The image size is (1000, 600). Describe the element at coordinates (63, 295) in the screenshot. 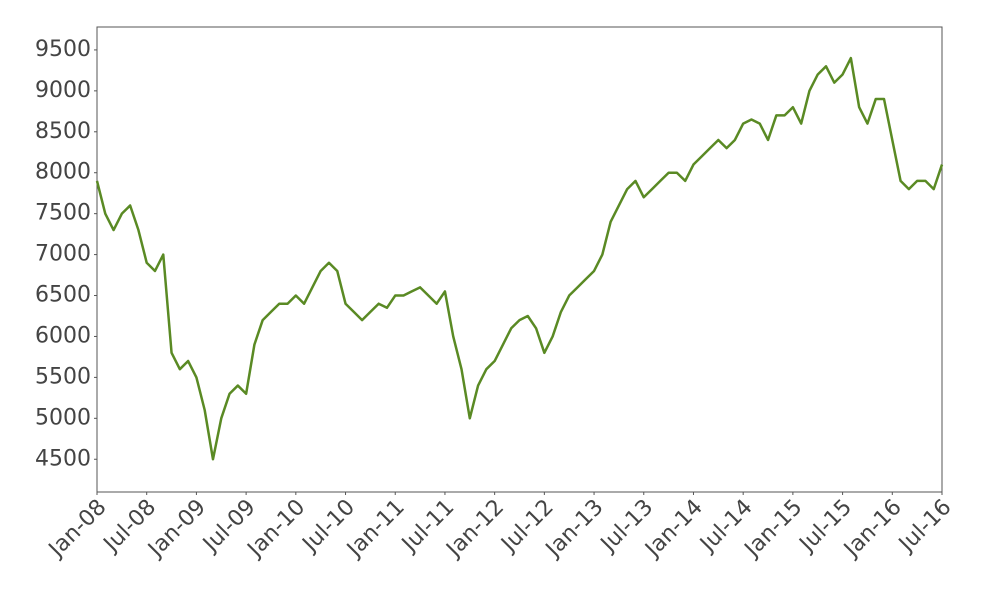

I see `y-tick-label: 6500` at that location.